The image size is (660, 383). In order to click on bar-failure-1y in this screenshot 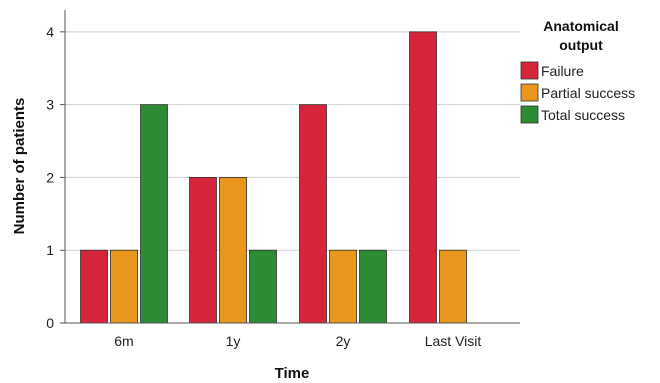, I will do `click(203, 250)`.